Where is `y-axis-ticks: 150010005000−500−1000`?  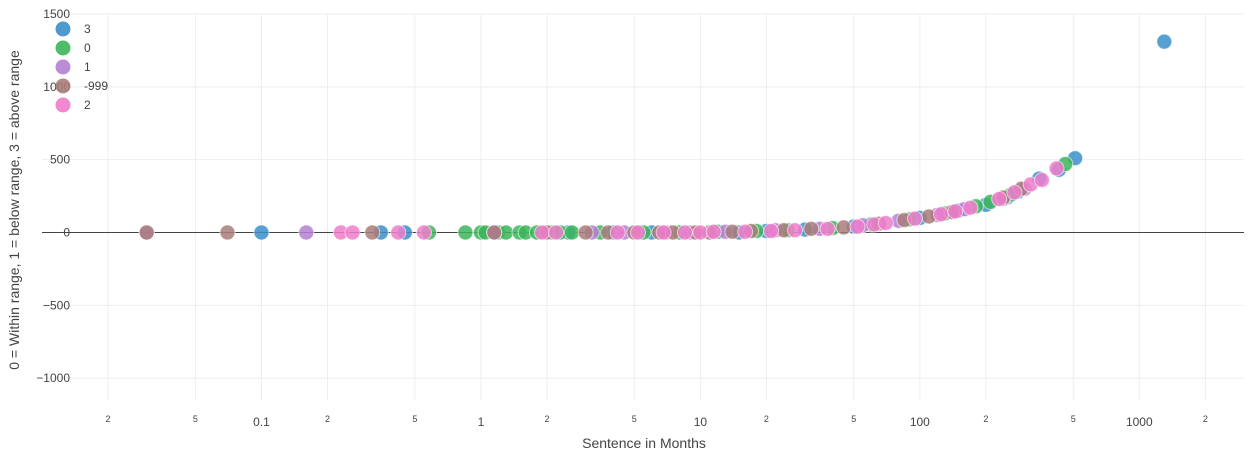 y-axis-ticks: 150010005000−500−1000 is located at coordinates (53, 196).